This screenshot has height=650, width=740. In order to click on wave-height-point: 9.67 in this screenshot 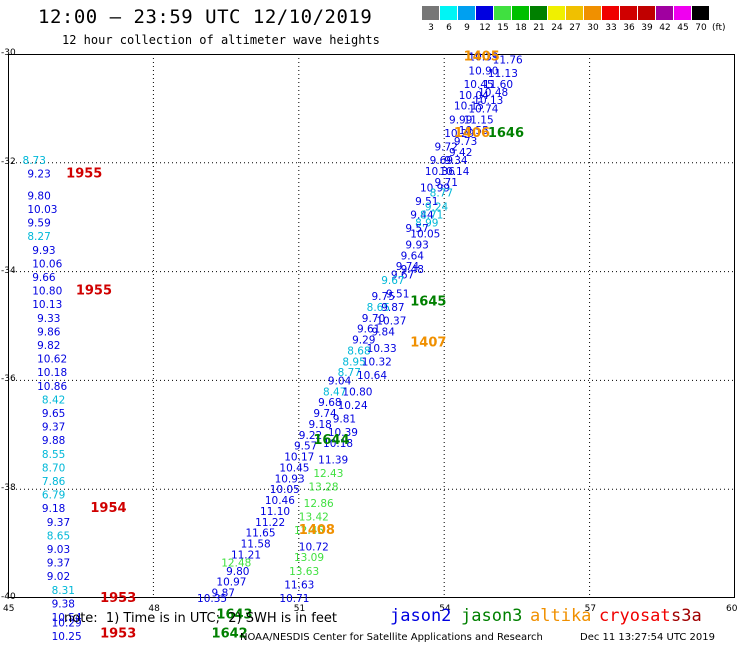, I will do `click(402, 275)`.